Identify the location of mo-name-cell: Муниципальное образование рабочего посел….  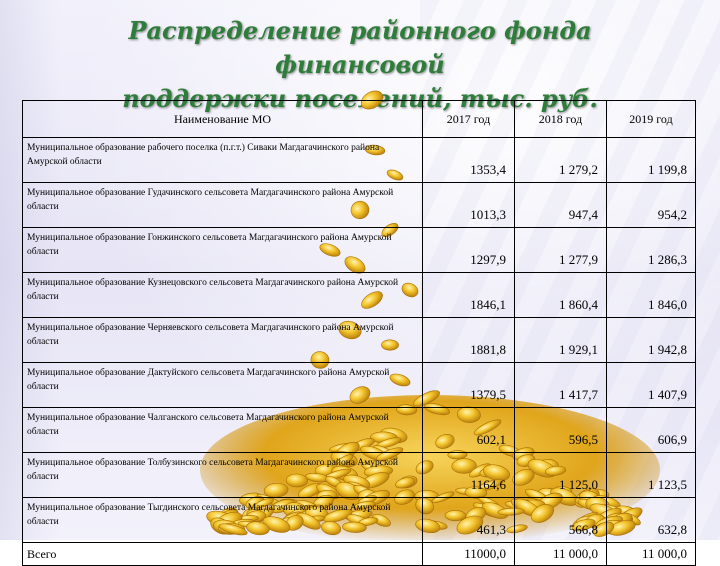
(222, 160).